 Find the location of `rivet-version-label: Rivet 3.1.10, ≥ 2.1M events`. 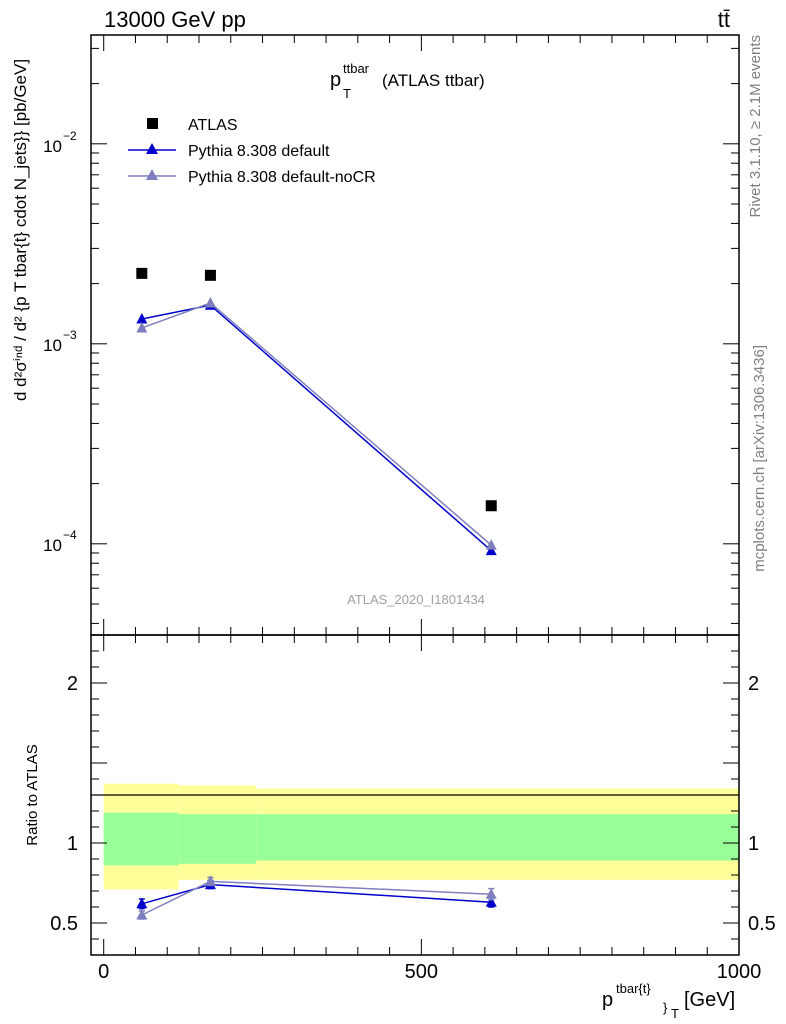

rivet-version-label: Rivet 3.1.10, ≥ 2.1M events is located at coordinates (755, 126).